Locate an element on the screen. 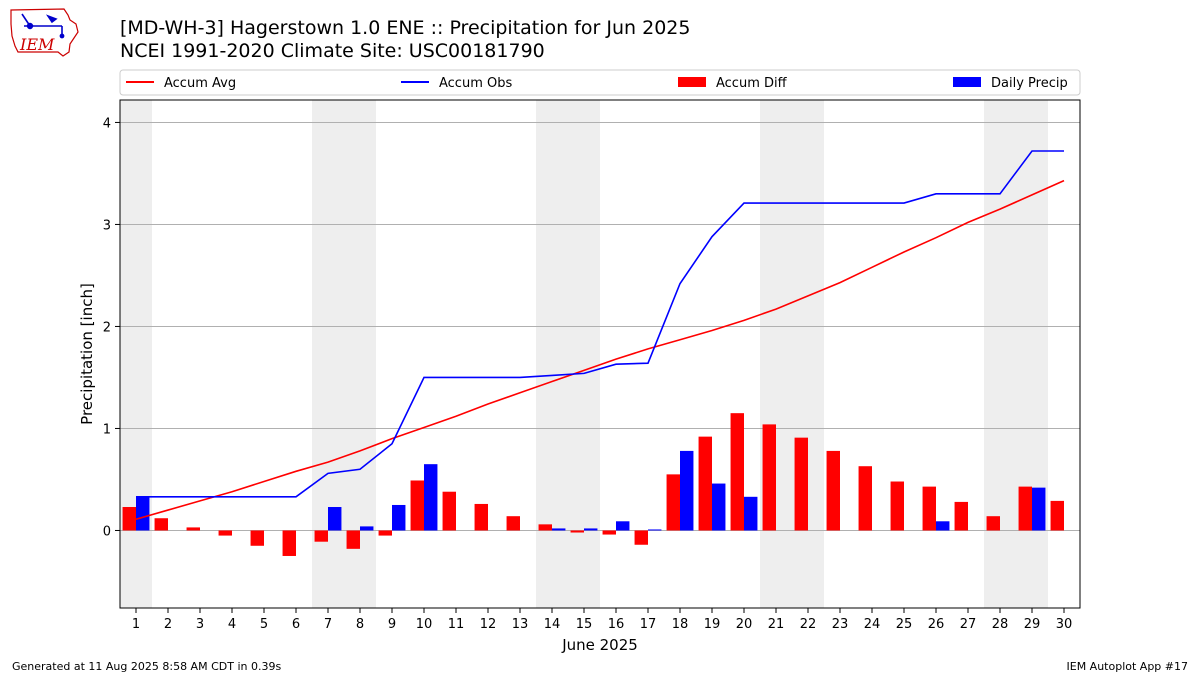  iowa-outline-icon is located at coordinates (44, 32).